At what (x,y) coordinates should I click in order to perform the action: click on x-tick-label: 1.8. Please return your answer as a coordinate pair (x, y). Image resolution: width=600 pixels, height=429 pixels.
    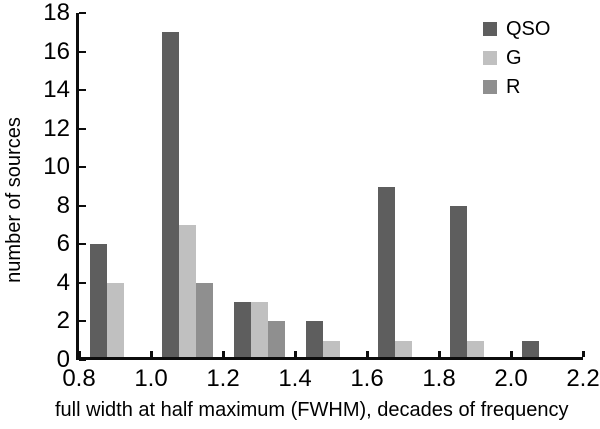
    Looking at the image, I should click on (439, 378).